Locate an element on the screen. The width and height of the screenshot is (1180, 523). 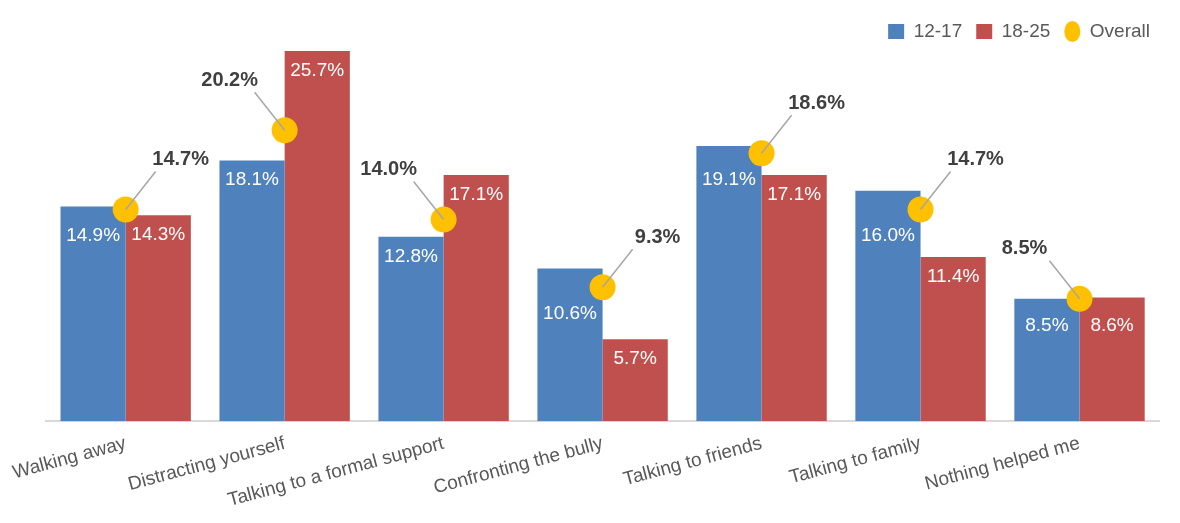
data-label: 14.9% is located at coordinates (93, 235).